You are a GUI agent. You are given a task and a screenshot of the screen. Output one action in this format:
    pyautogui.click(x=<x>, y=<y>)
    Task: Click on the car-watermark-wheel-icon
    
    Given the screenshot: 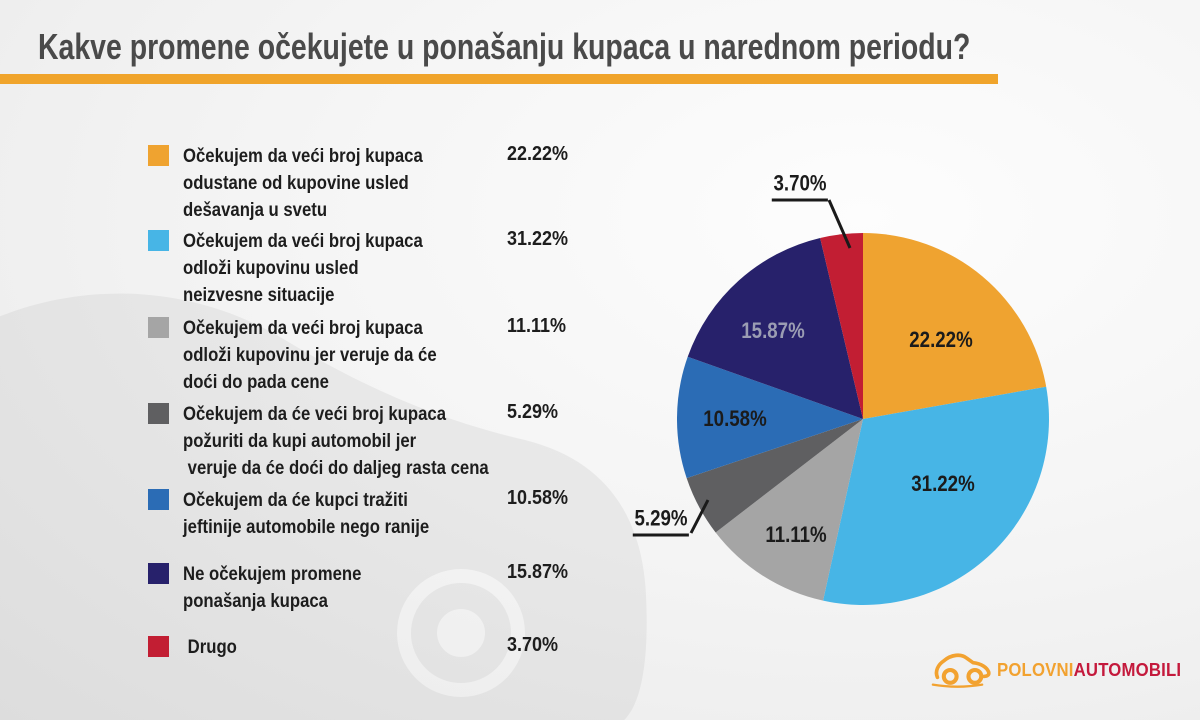 What is the action you would take?
    pyautogui.click(x=461, y=633)
    